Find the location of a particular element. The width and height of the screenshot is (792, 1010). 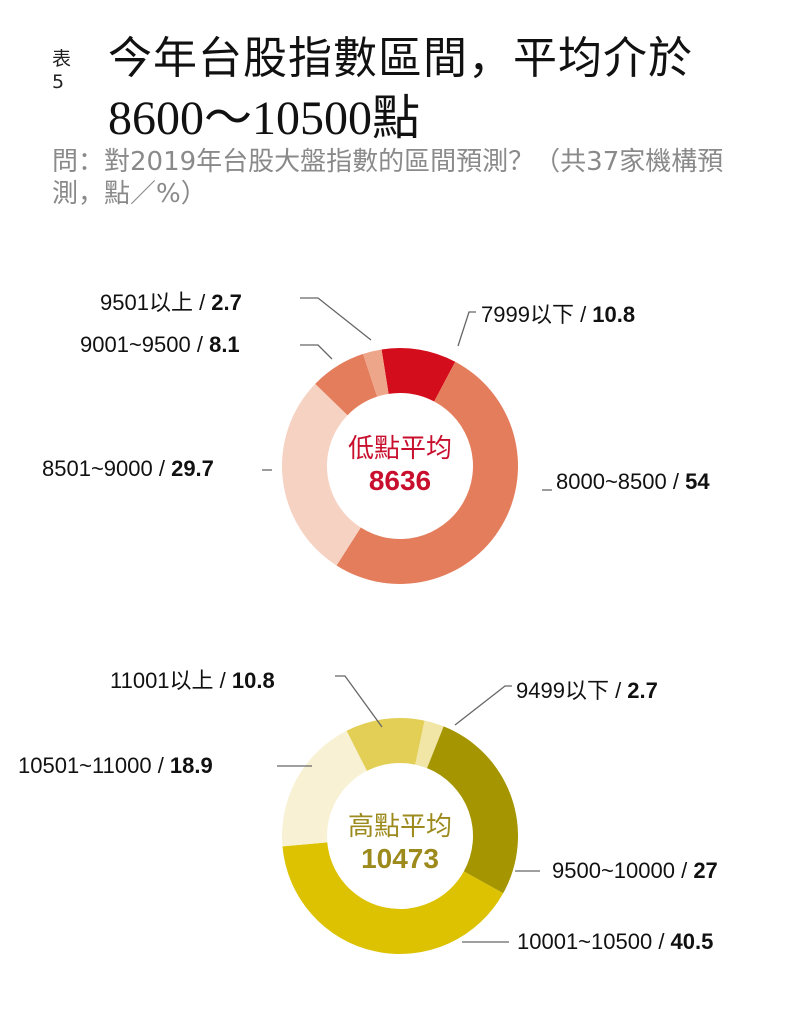

low-center-title: 低點平均 is located at coordinates (399, 449).